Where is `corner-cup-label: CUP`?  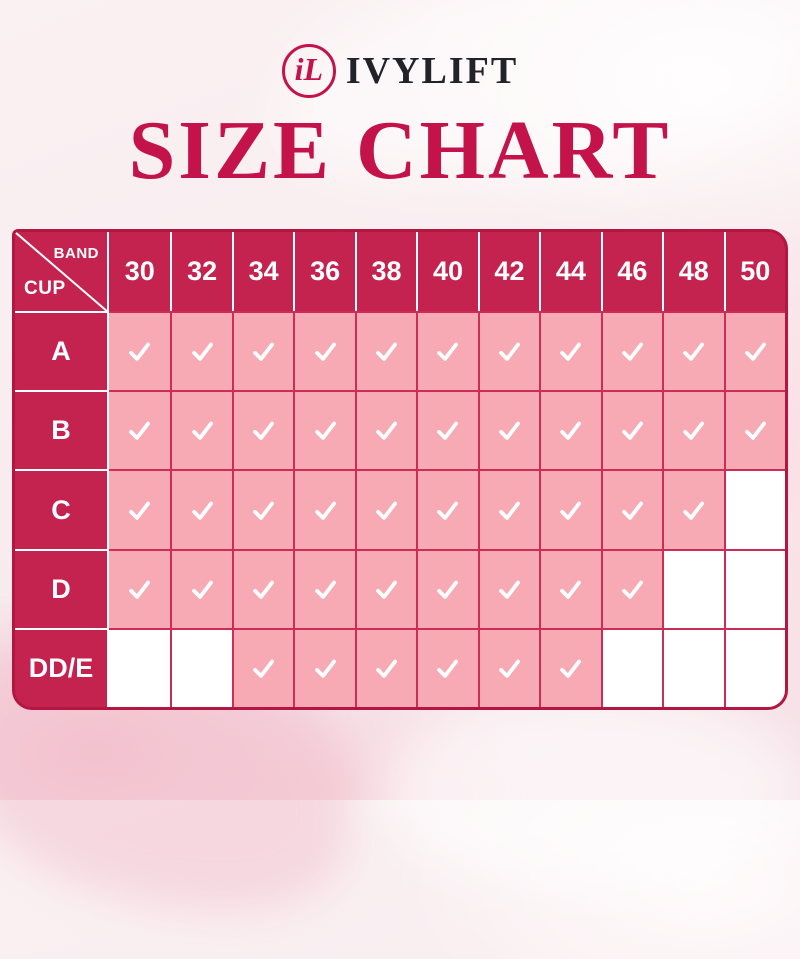 corner-cup-label: CUP is located at coordinates (45, 289).